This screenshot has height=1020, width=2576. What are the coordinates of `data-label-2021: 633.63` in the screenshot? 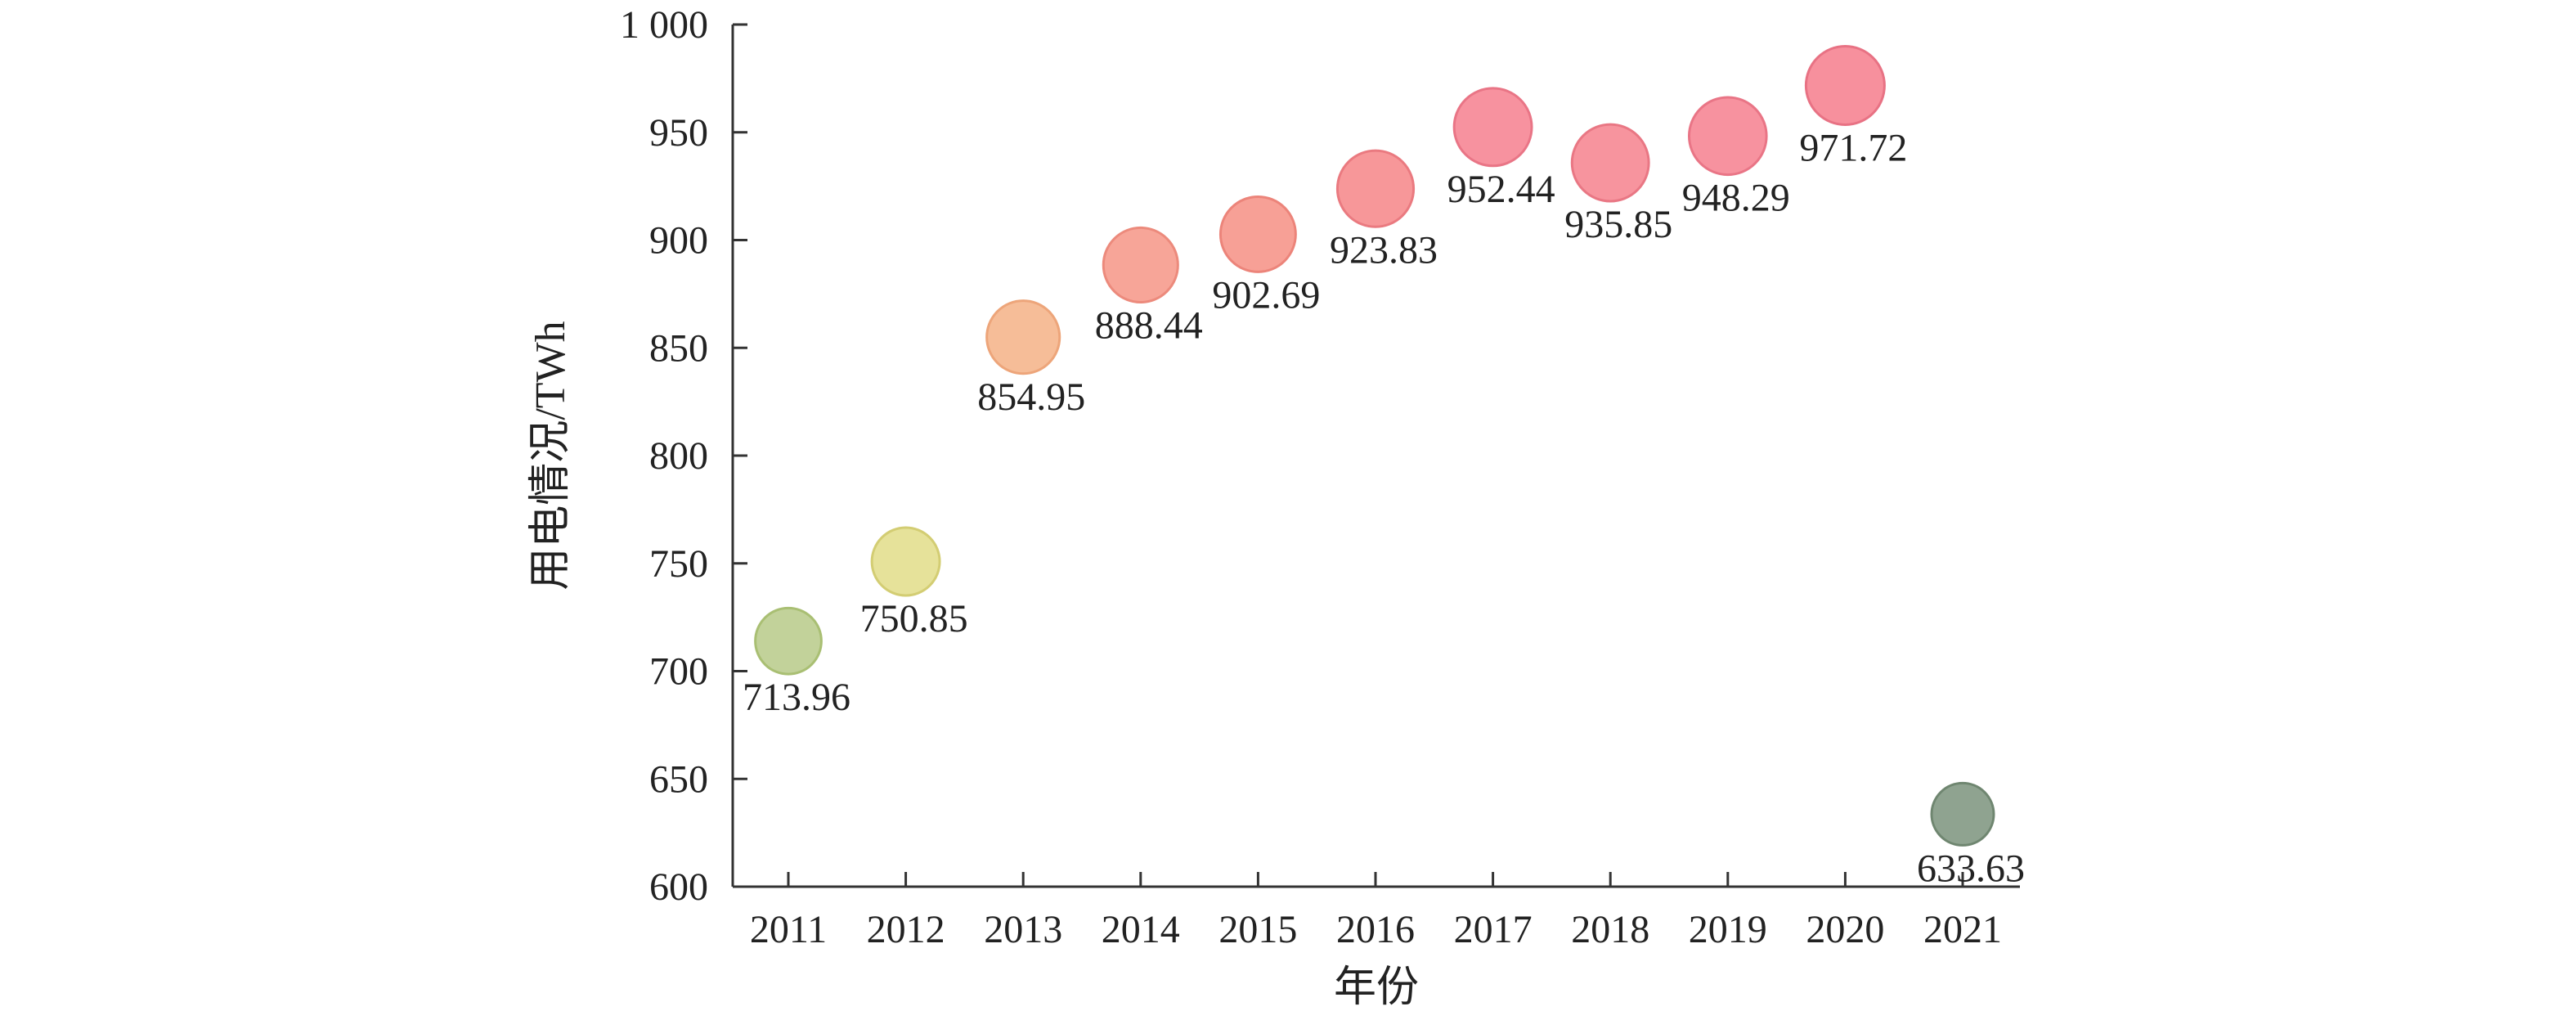 It's located at (1971, 869).